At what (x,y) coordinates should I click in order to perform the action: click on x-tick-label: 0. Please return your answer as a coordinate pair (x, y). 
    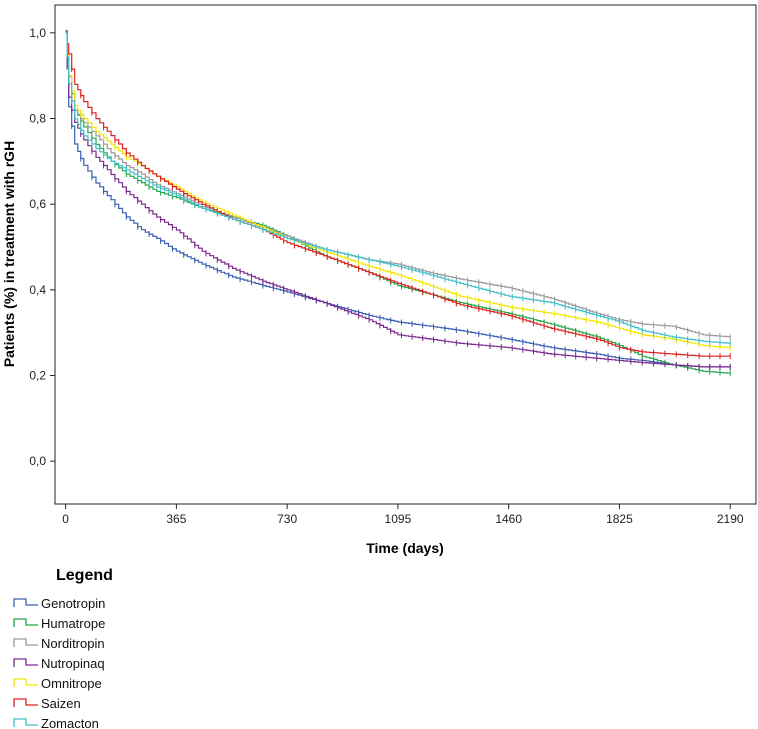
    Looking at the image, I should click on (65, 519).